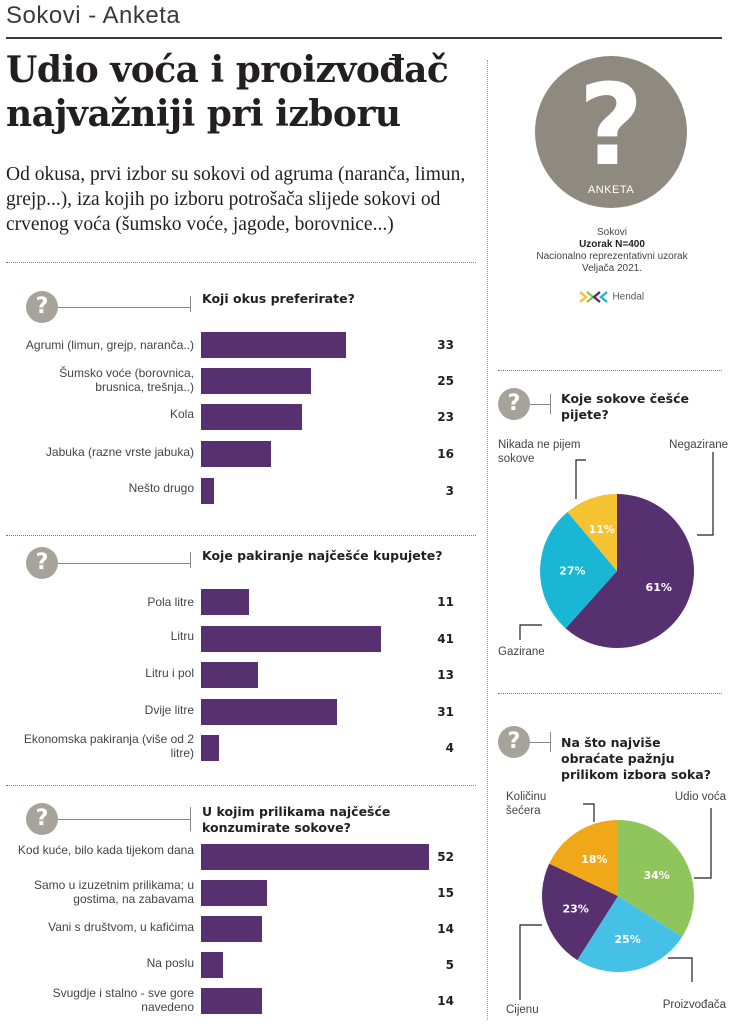 The image size is (730, 1024). Describe the element at coordinates (625, 406) in the screenshot. I see `chart-title: Koje sokove češće pijete?` at that location.